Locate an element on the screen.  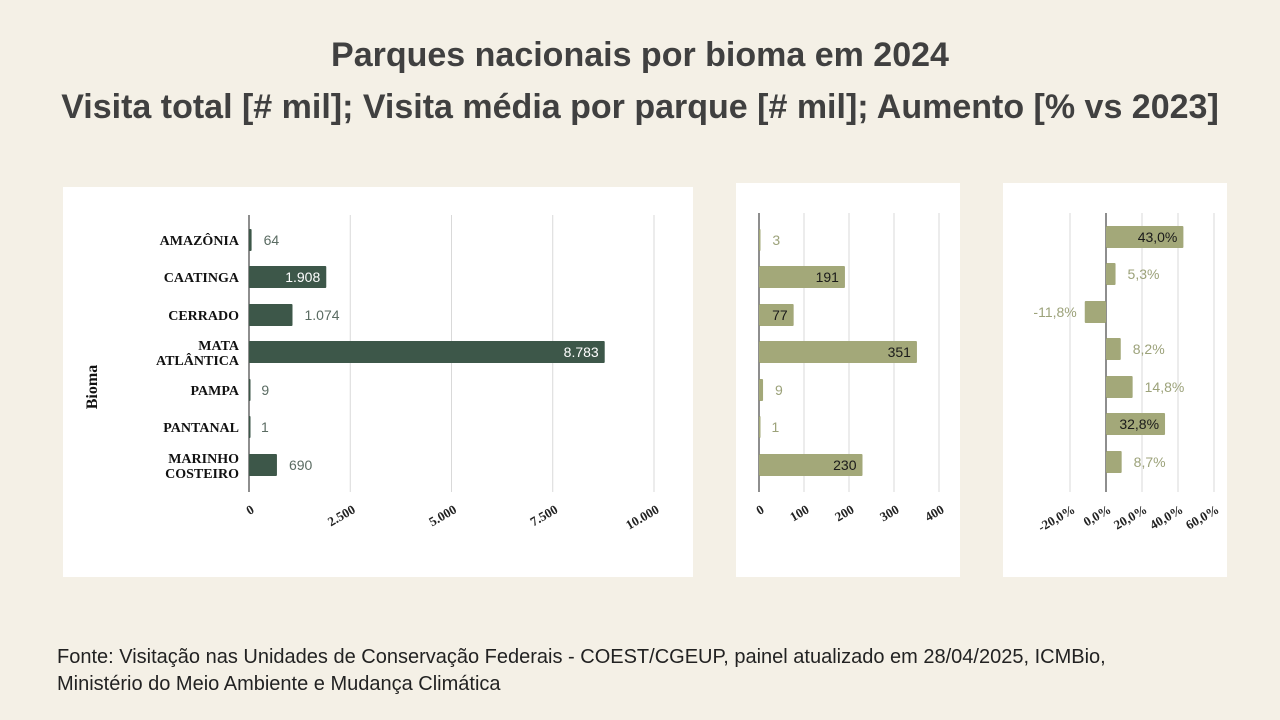
category-label-6-line-1: MARINHO is located at coordinates (203, 459).